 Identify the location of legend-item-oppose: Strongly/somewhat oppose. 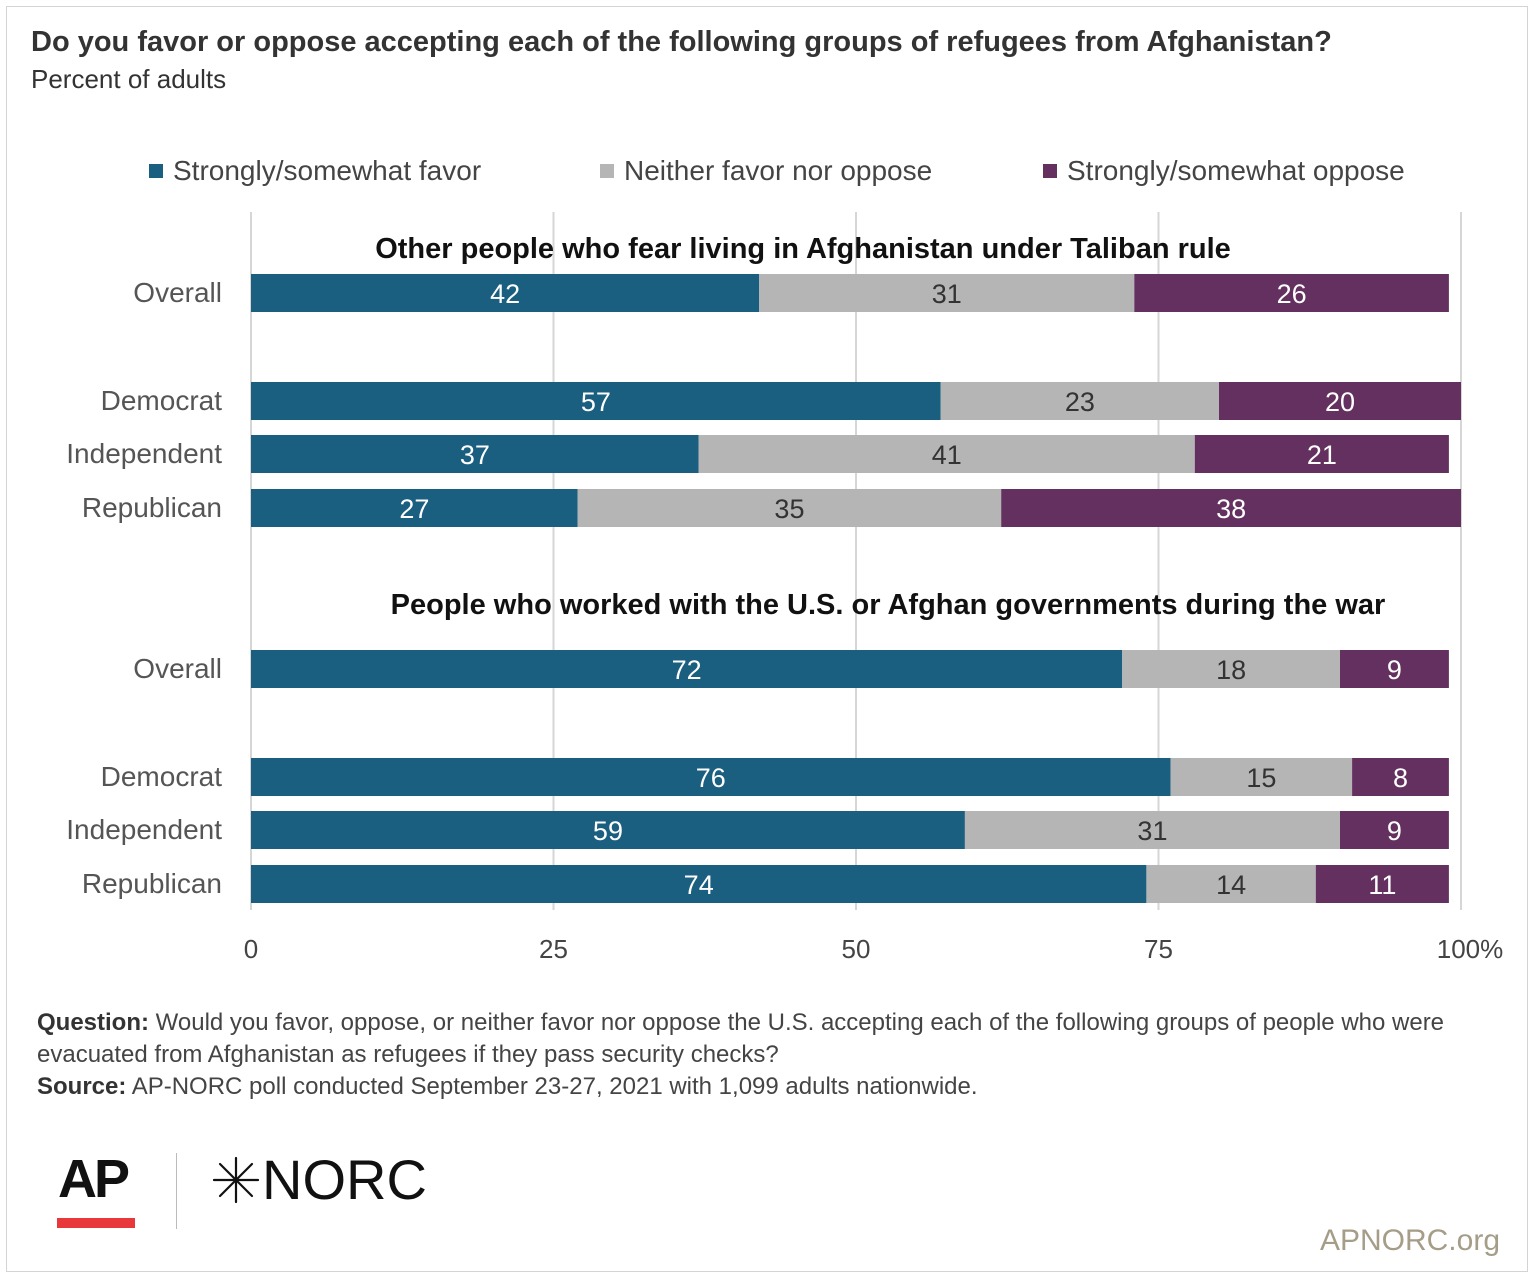
(1224, 171).